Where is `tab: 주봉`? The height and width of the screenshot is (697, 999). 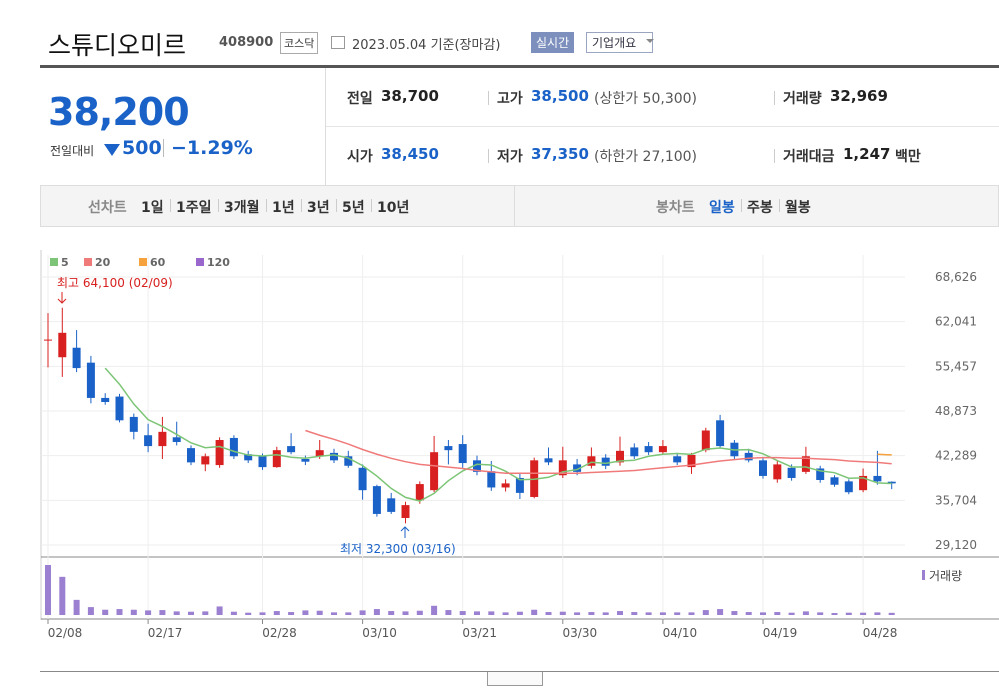 tab: 주봉 is located at coordinates (760, 208).